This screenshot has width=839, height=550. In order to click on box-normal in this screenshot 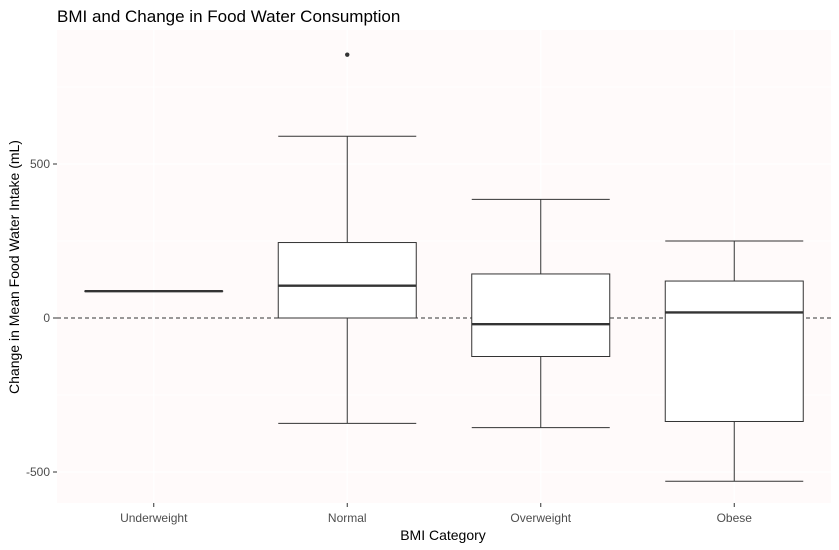, I will do `click(347, 238)`.